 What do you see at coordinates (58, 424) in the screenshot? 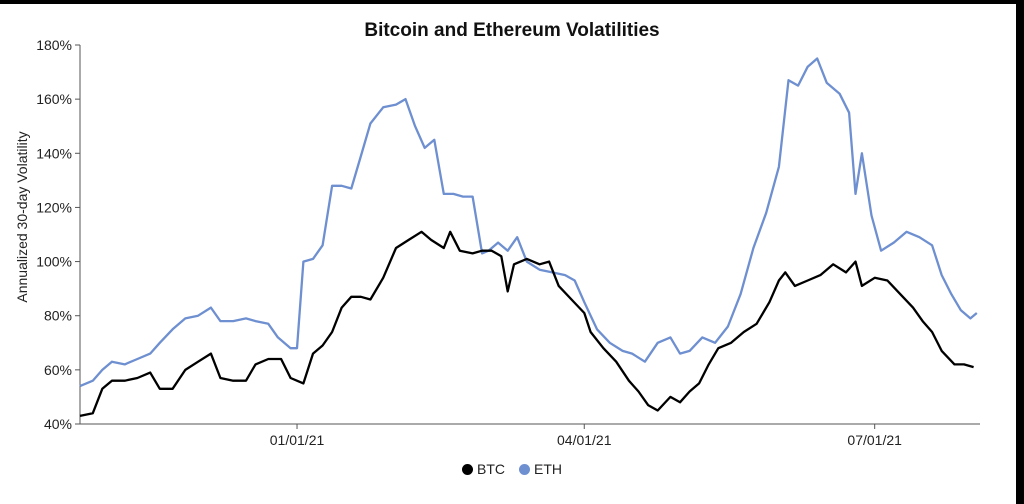
I see `y-tick-label: 40%` at bounding box center [58, 424].